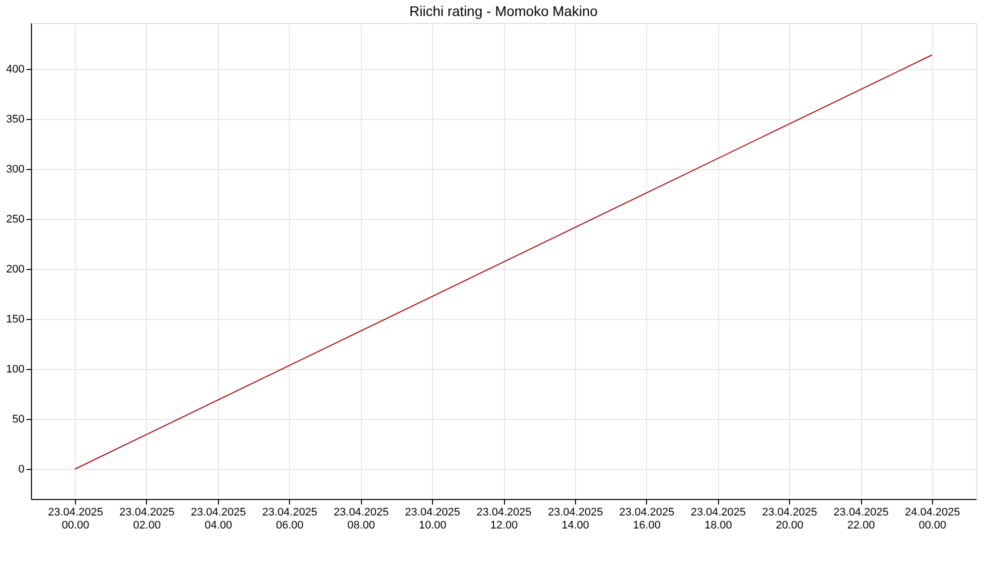 This screenshot has height=563, width=1000. Describe the element at coordinates (504, 519) in the screenshot. I see `x-tick-label: 23.04.2025 12.00` at that location.